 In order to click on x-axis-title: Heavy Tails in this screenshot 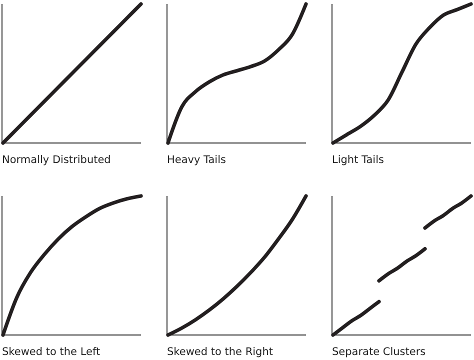, I will do `click(196, 160)`.